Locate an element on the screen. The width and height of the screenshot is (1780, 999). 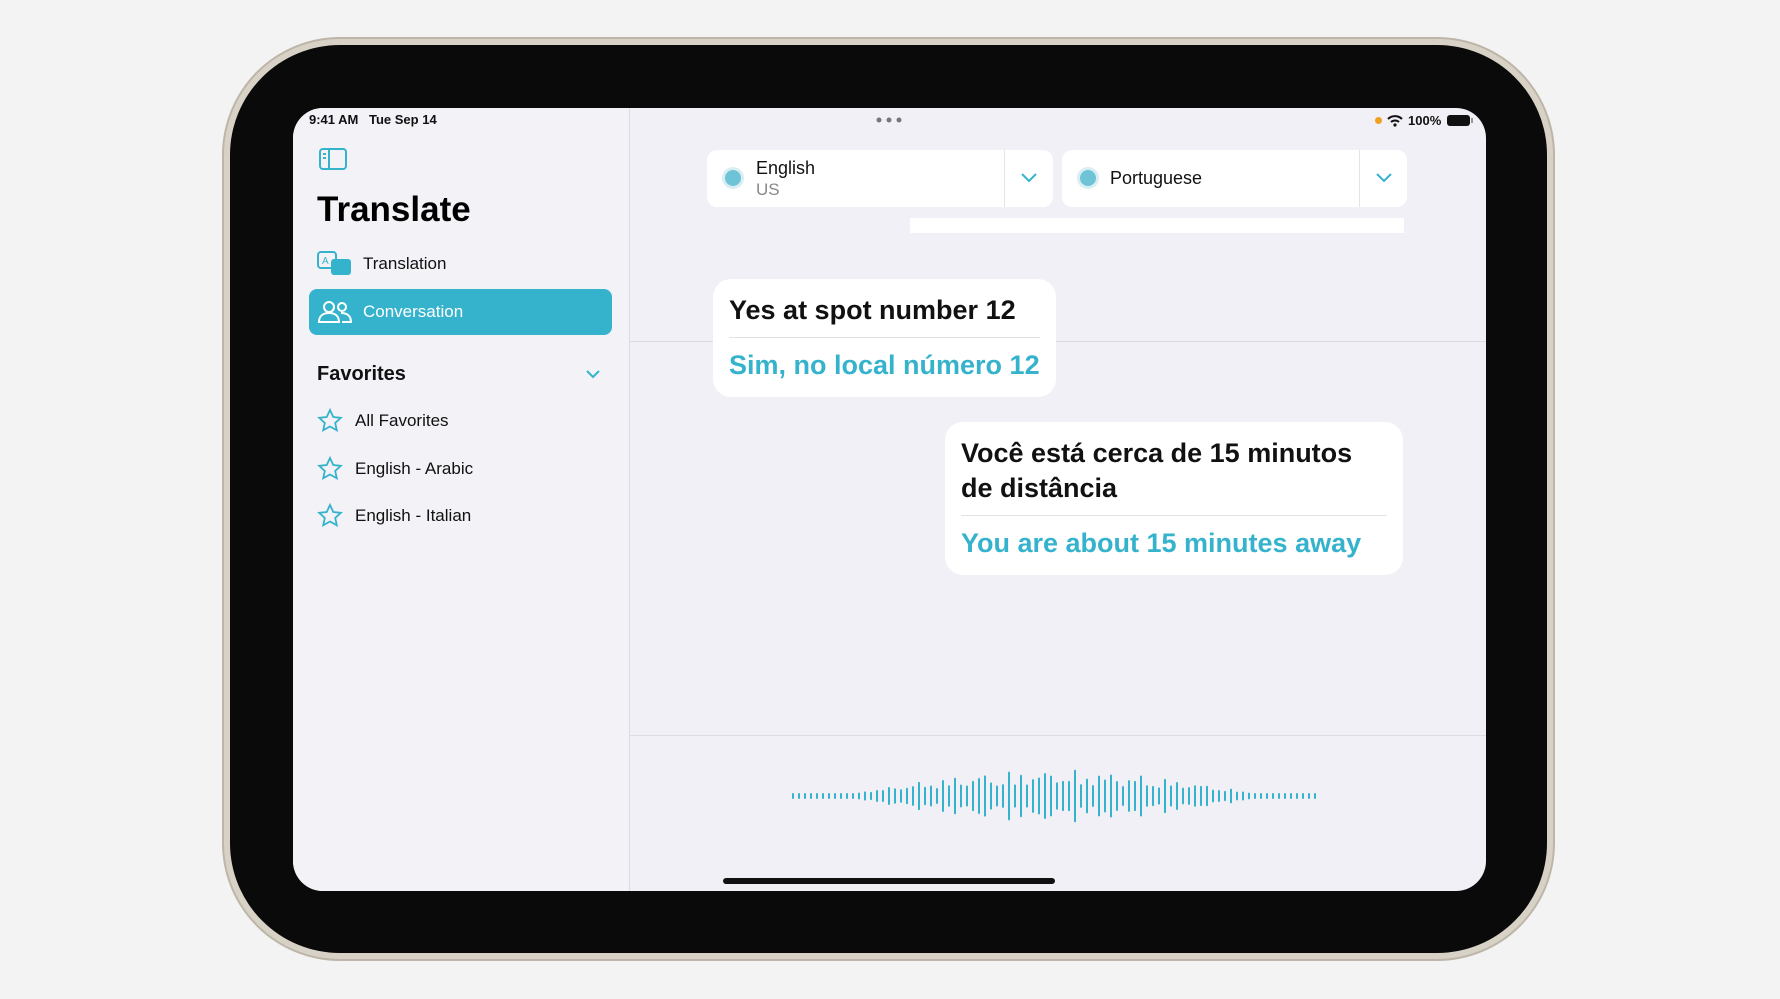
favorite-label: English - Italian is located at coordinates (413, 515).